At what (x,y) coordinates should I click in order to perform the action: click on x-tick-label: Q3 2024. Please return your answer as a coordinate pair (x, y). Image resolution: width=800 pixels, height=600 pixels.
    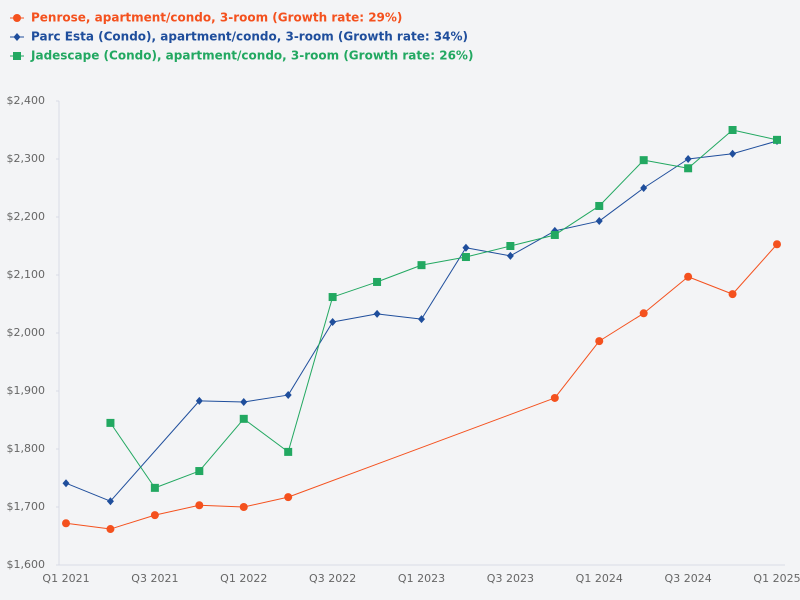
    Looking at the image, I should click on (688, 578).